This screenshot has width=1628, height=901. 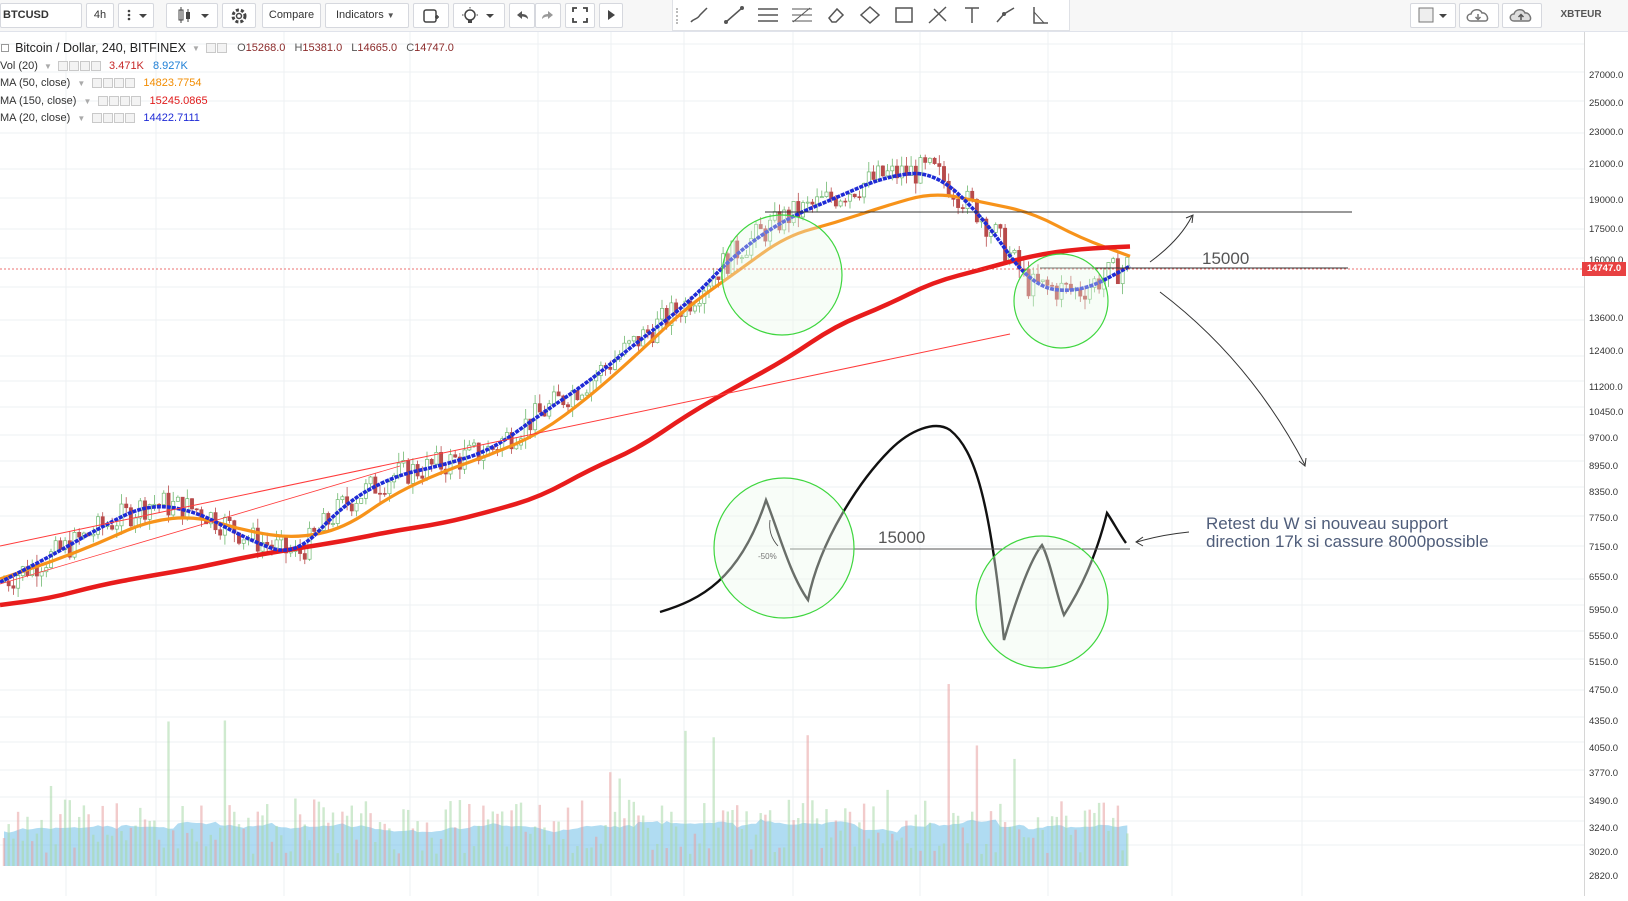 What do you see at coordinates (170, 65) in the screenshot?
I see `volume-ma-value: 8.927K` at bounding box center [170, 65].